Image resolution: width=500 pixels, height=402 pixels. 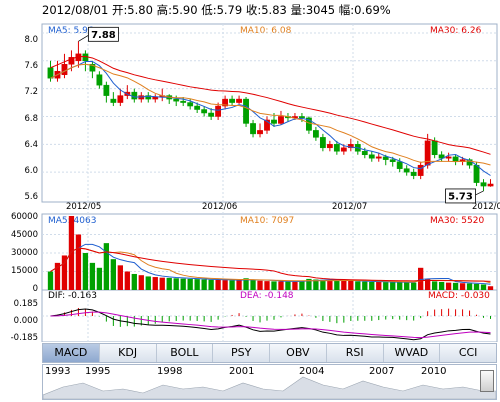 I want to click on timeline-handle, so click(x=487, y=381).